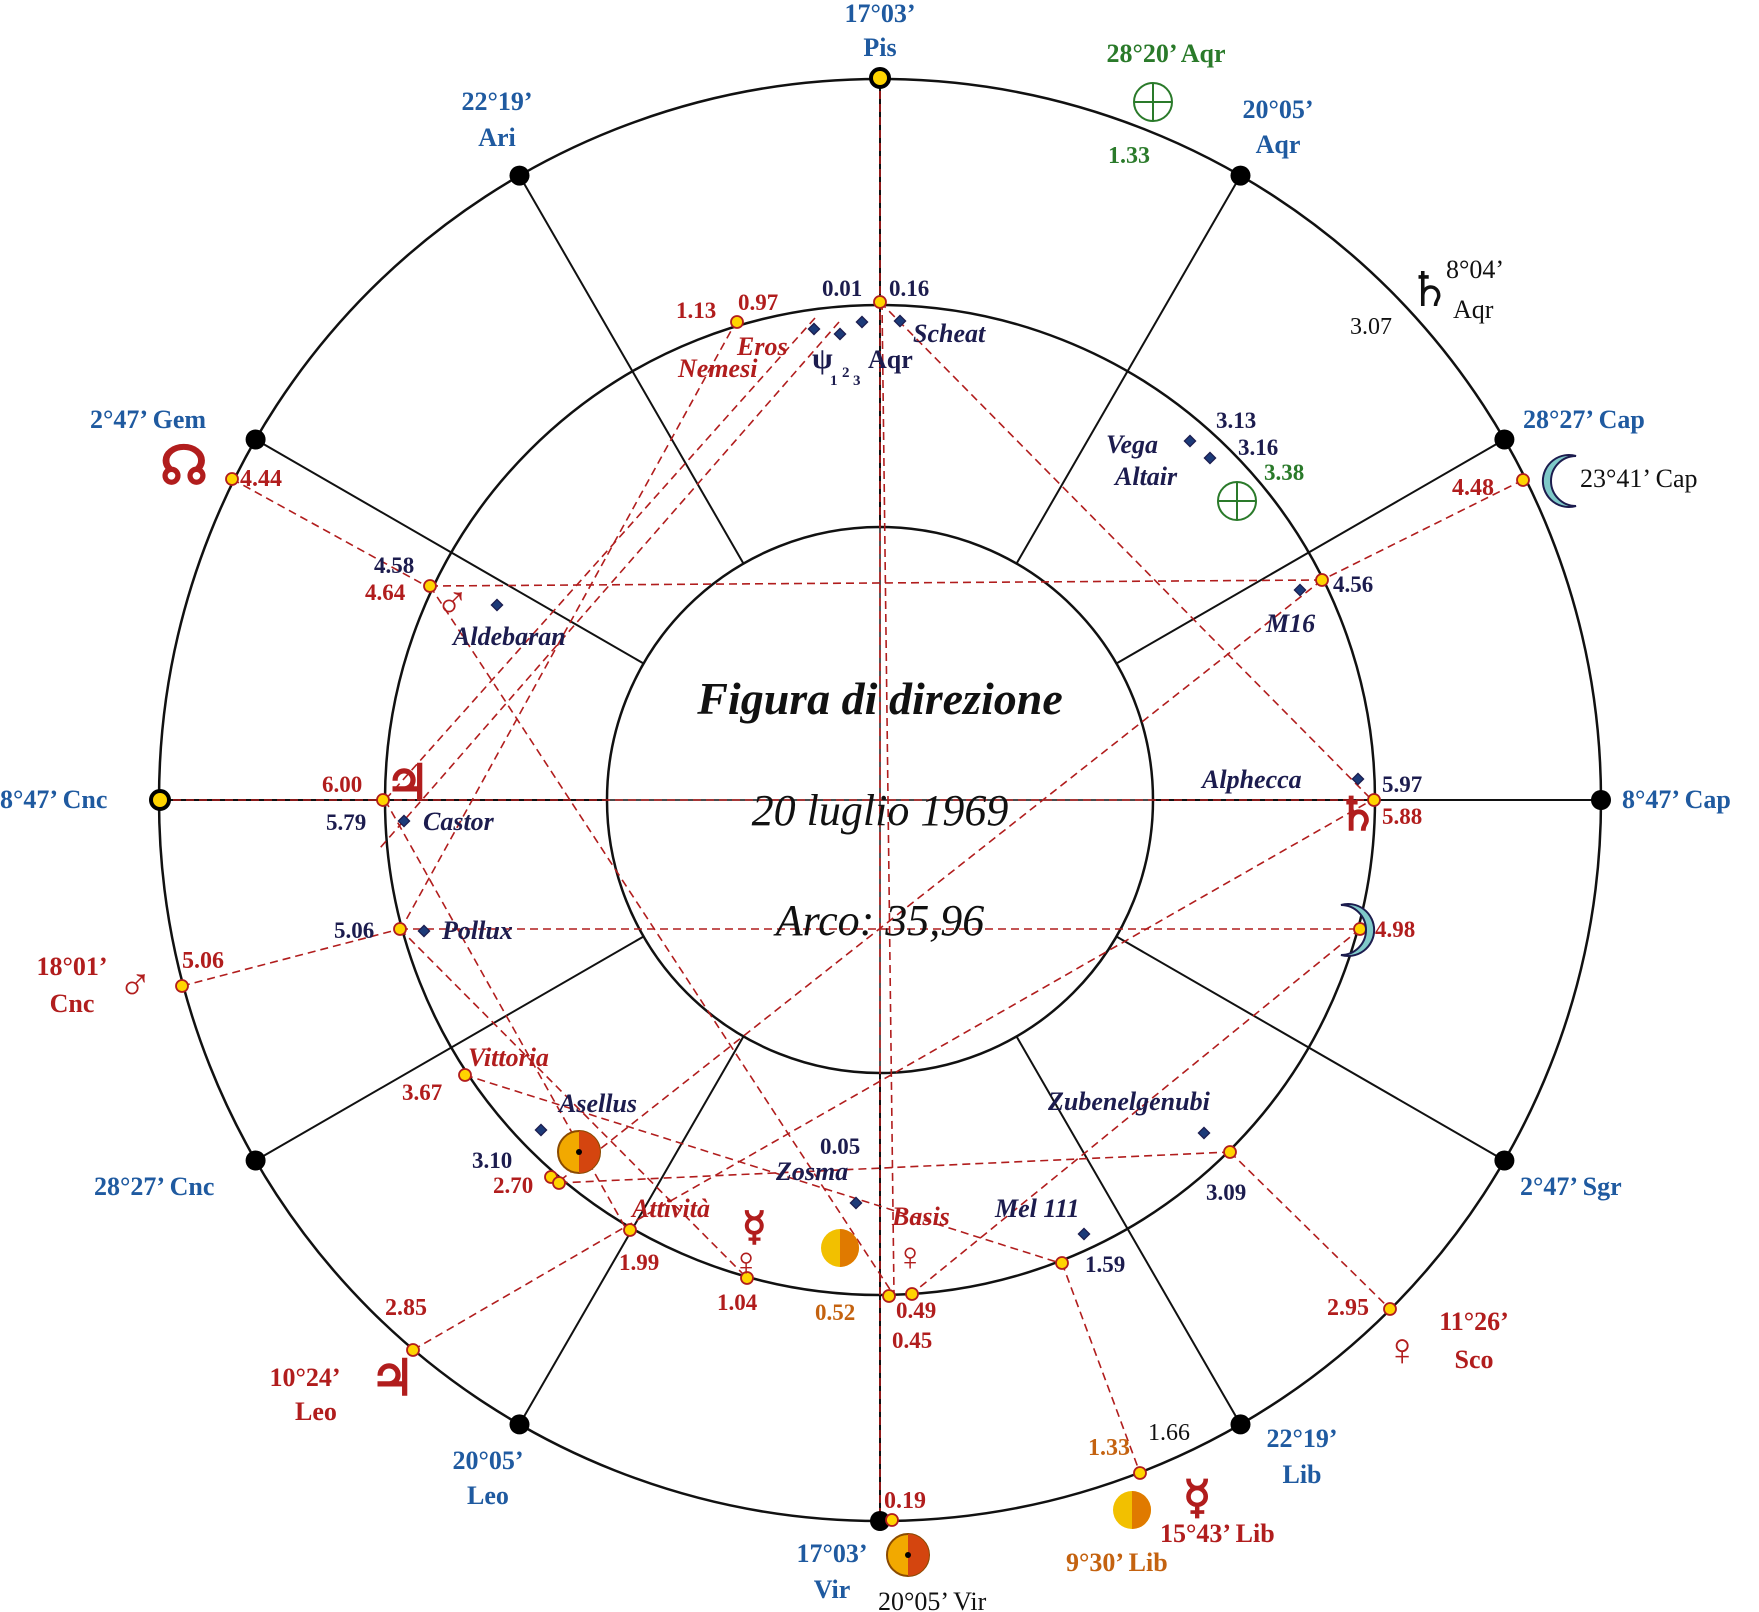 The width and height of the screenshot is (1759, 1612). I want to click on mercury-pos: 15°43’ Lib, so click(1217, 1533).